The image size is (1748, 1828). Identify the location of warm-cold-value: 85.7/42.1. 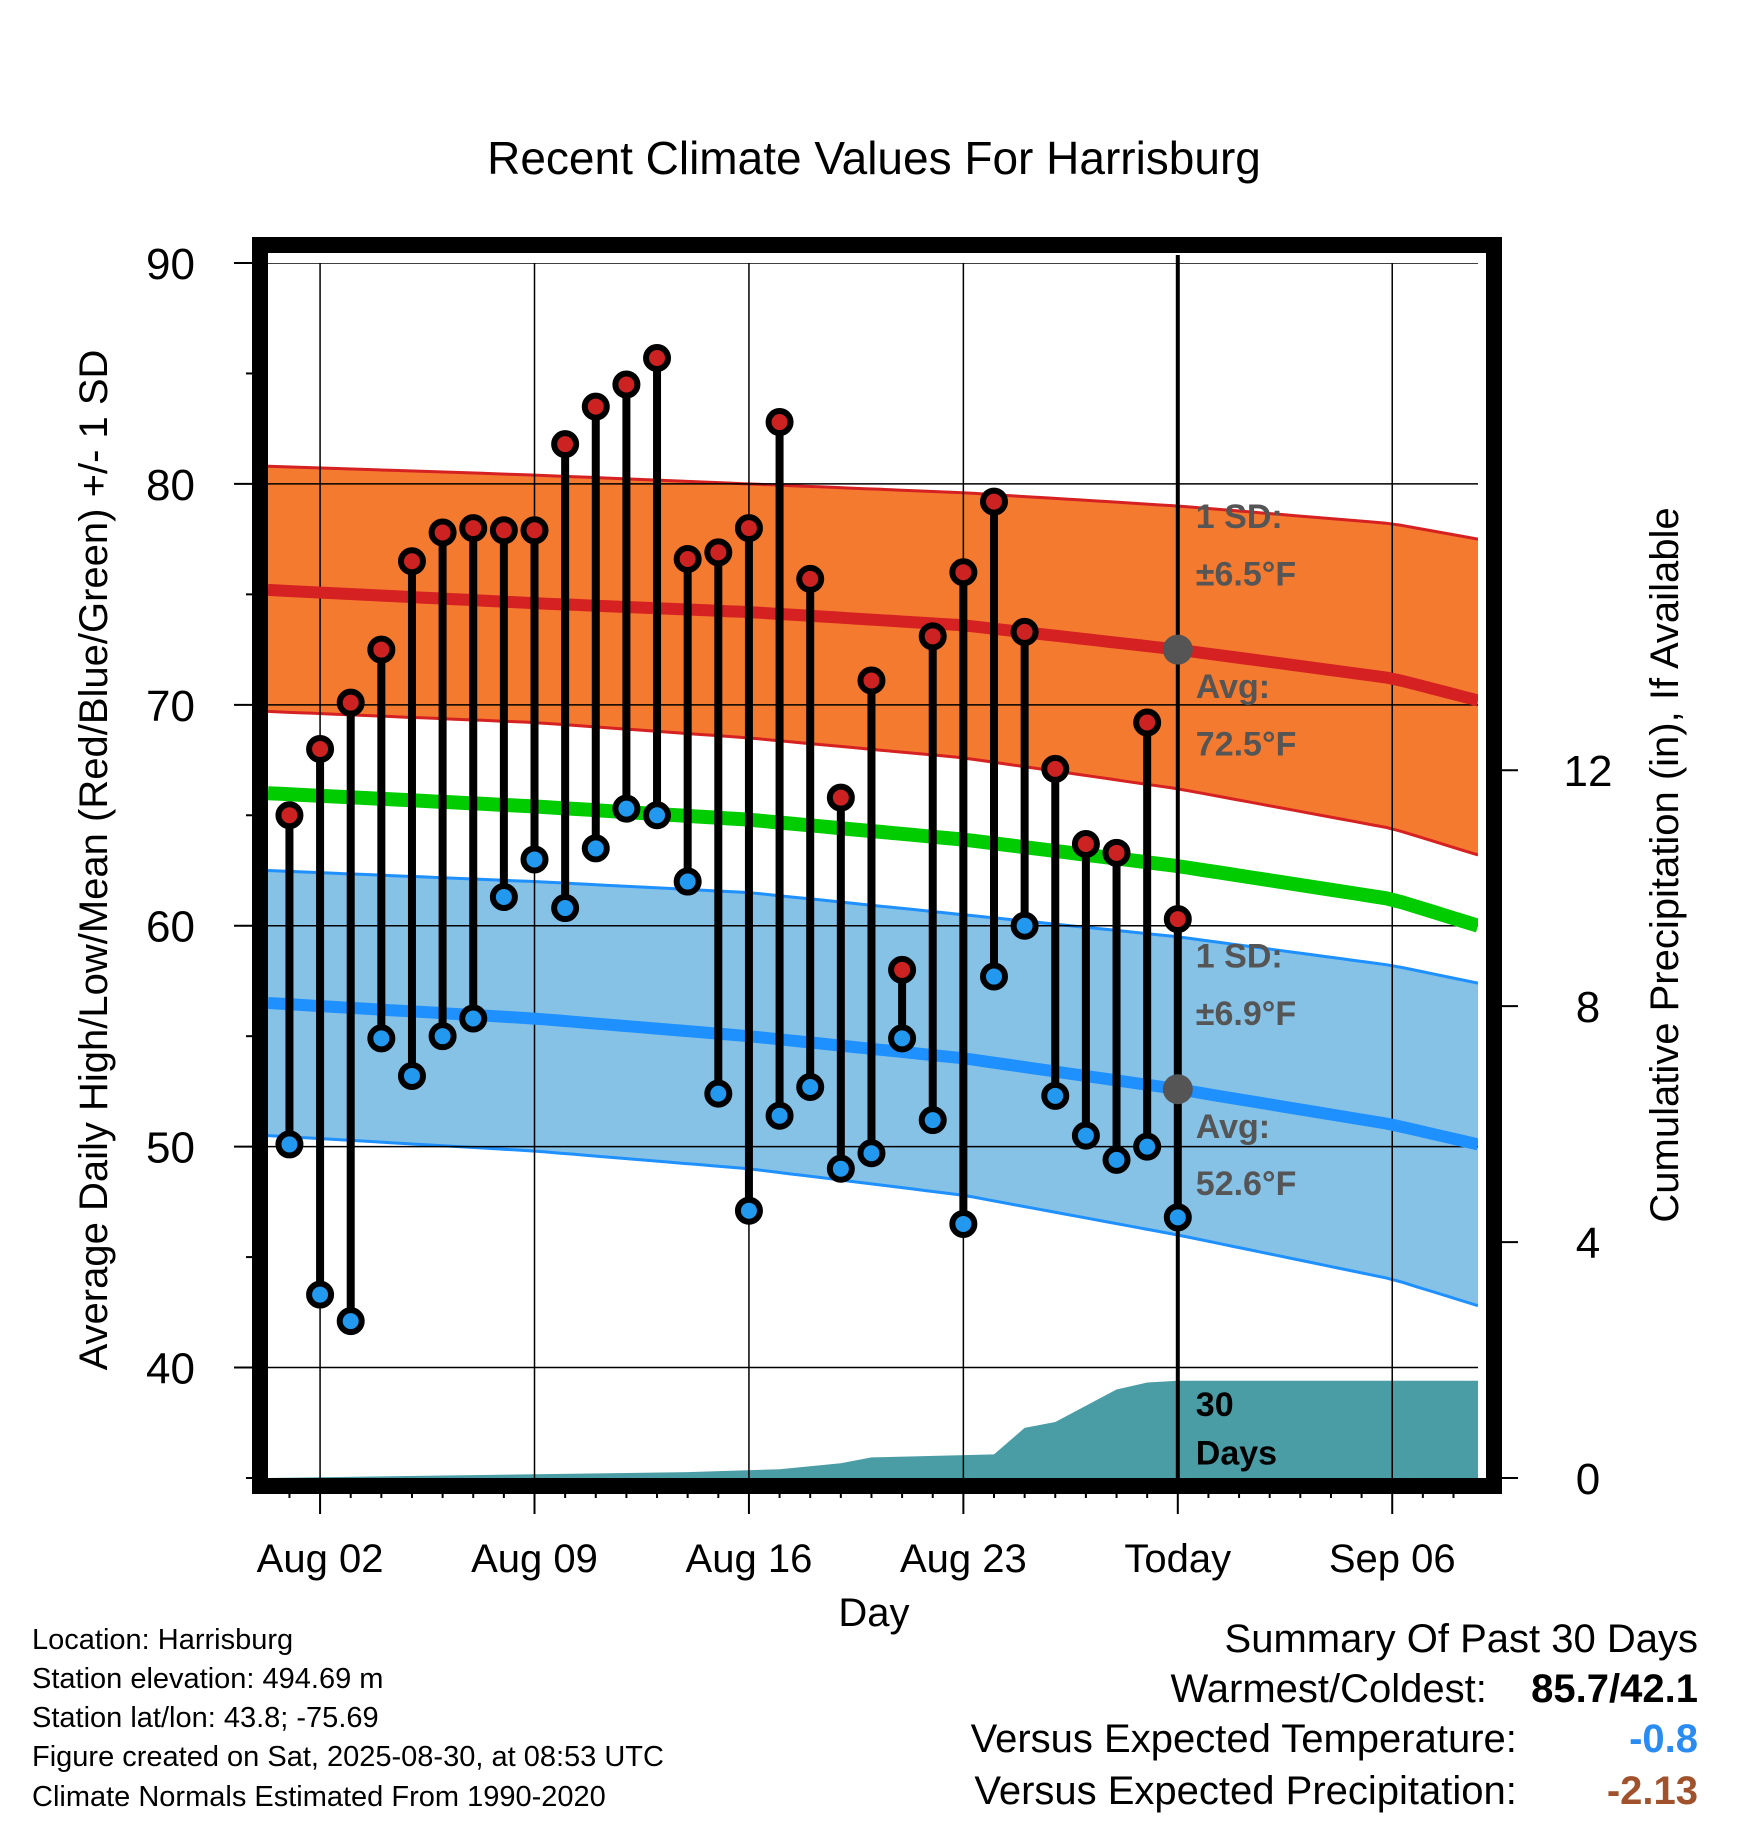
(1614, 1689).